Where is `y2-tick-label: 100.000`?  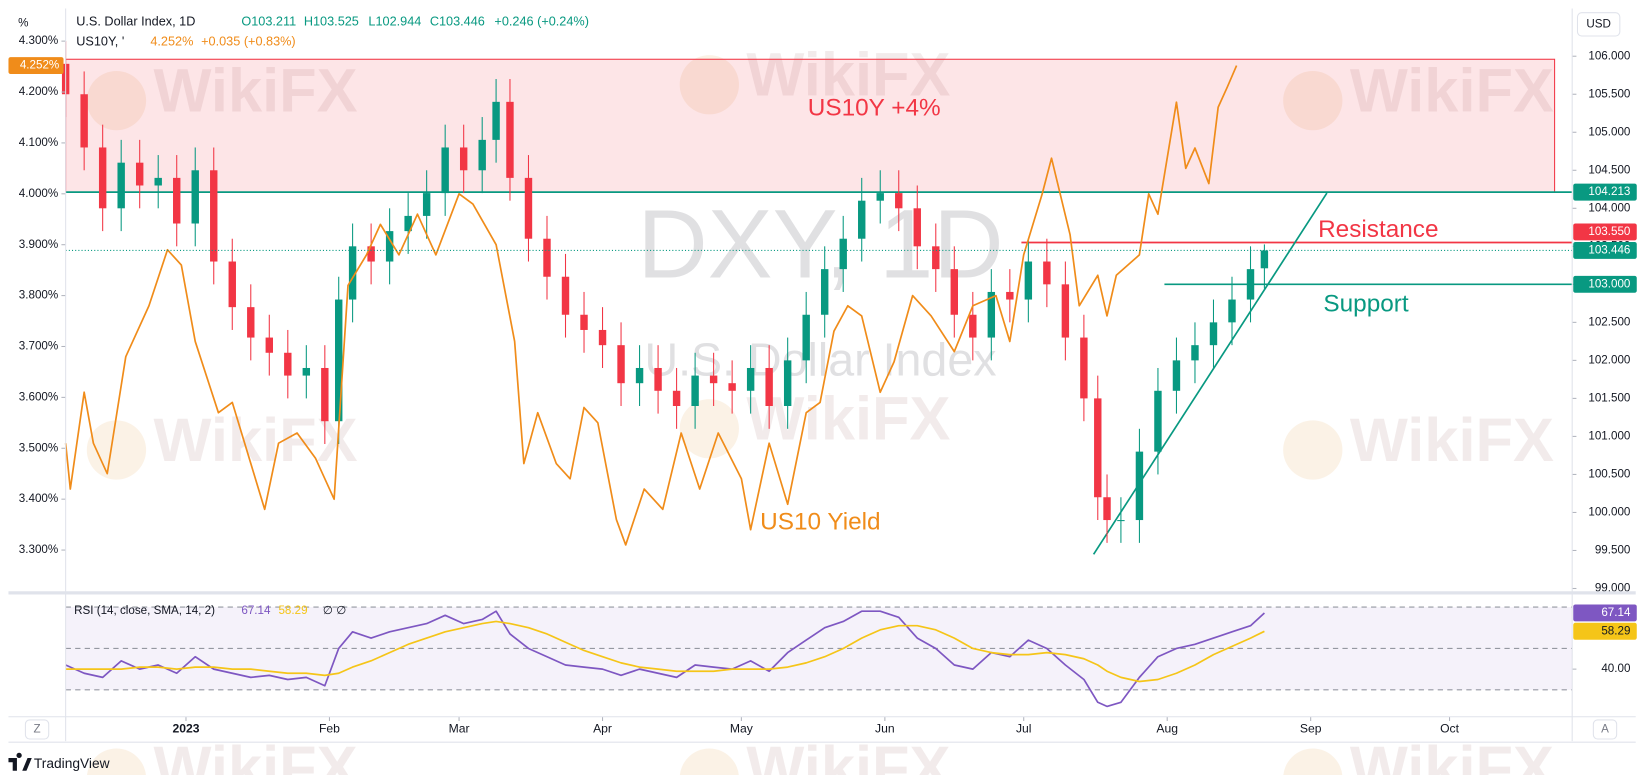 y2-tick-label: 100.000 is located at coordinates (1609, 512).